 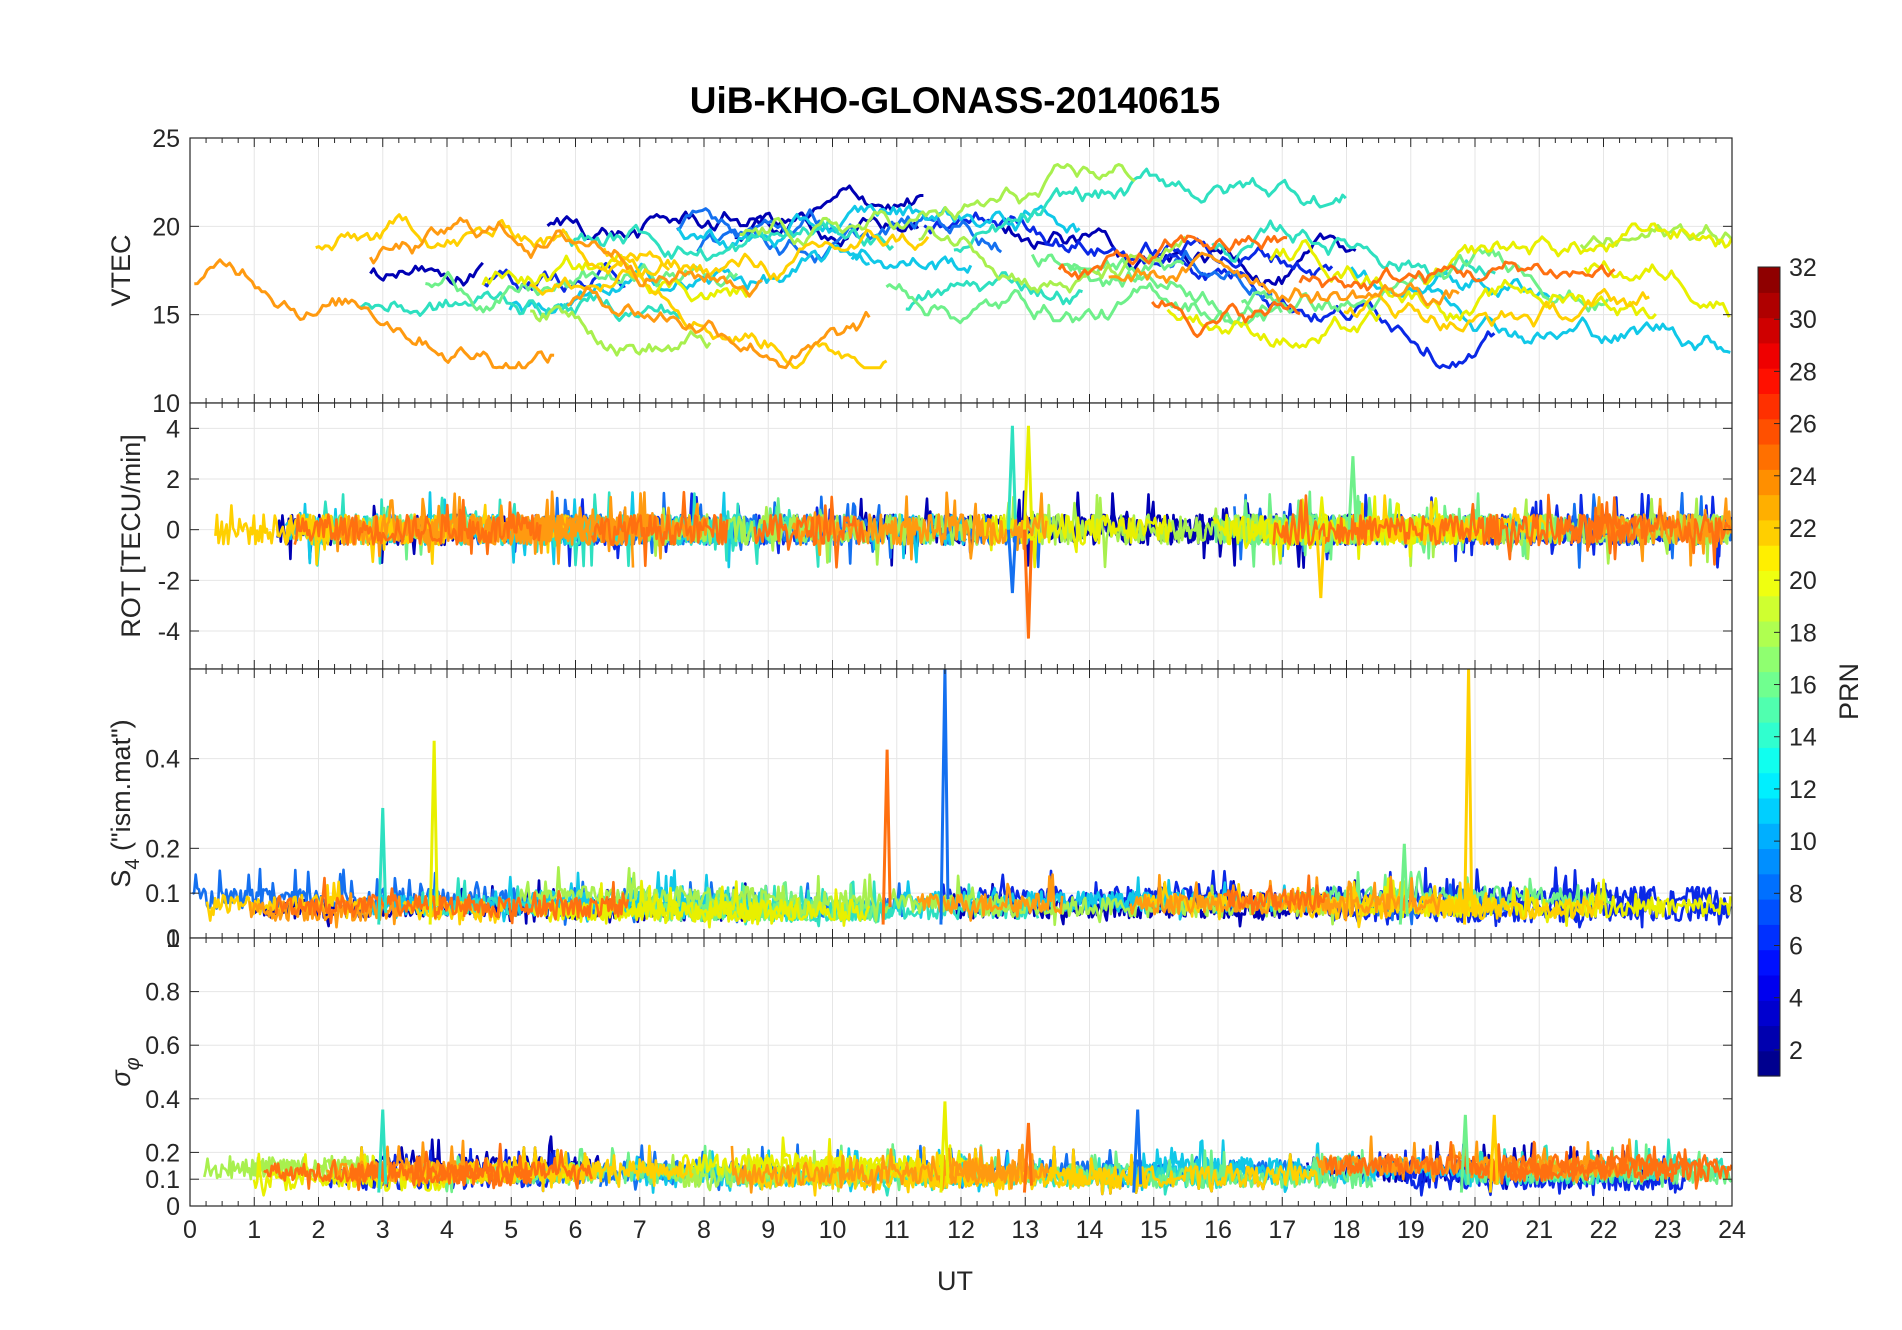 What do you see at coordinates (166, 404) in the screenshot?
I see `y-tick-label: 10` at bounding box center [166, 404].